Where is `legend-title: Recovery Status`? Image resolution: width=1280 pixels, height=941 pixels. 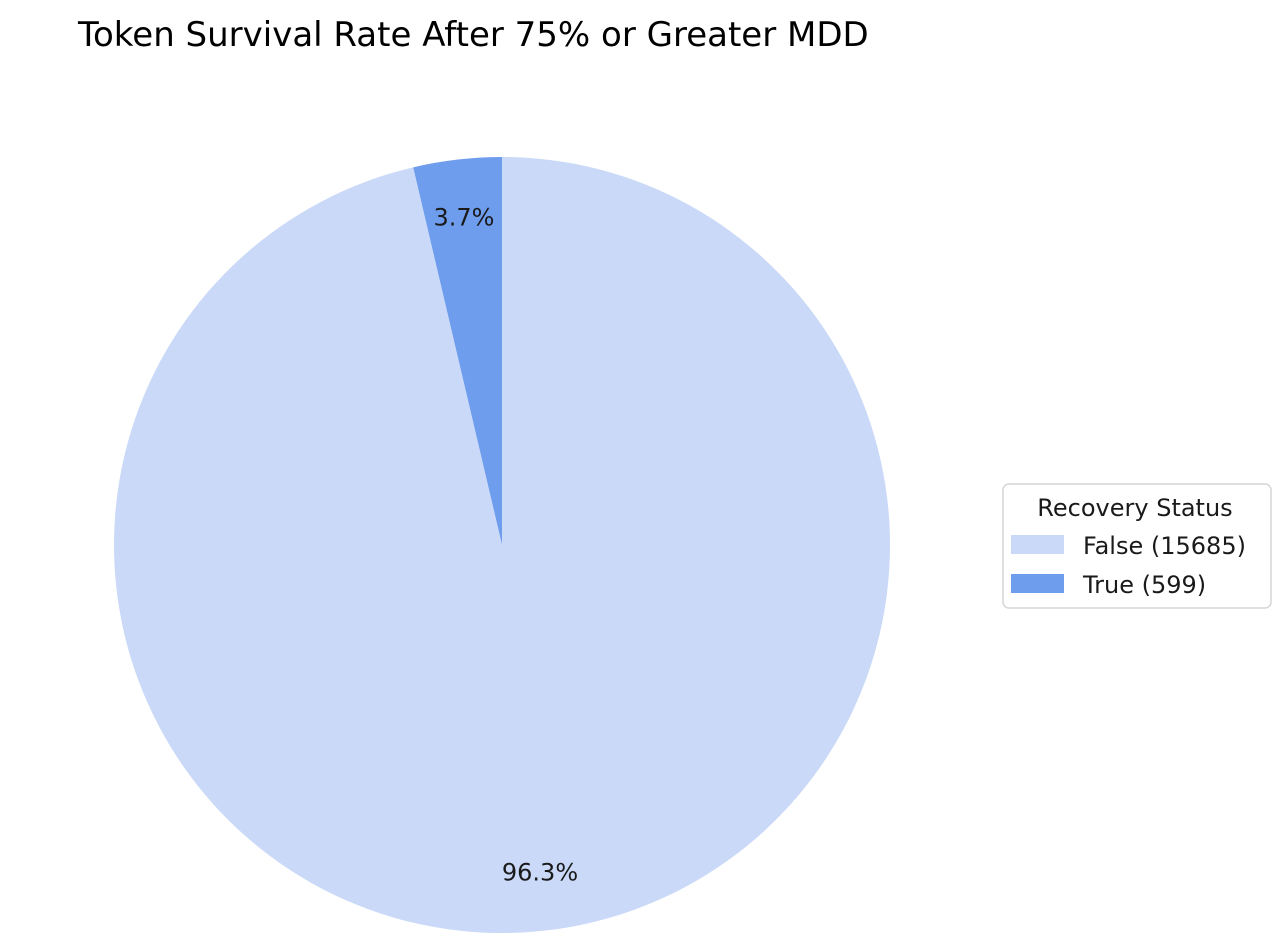 legend-title: Recovery Status is located at coordinates (1134, 508).